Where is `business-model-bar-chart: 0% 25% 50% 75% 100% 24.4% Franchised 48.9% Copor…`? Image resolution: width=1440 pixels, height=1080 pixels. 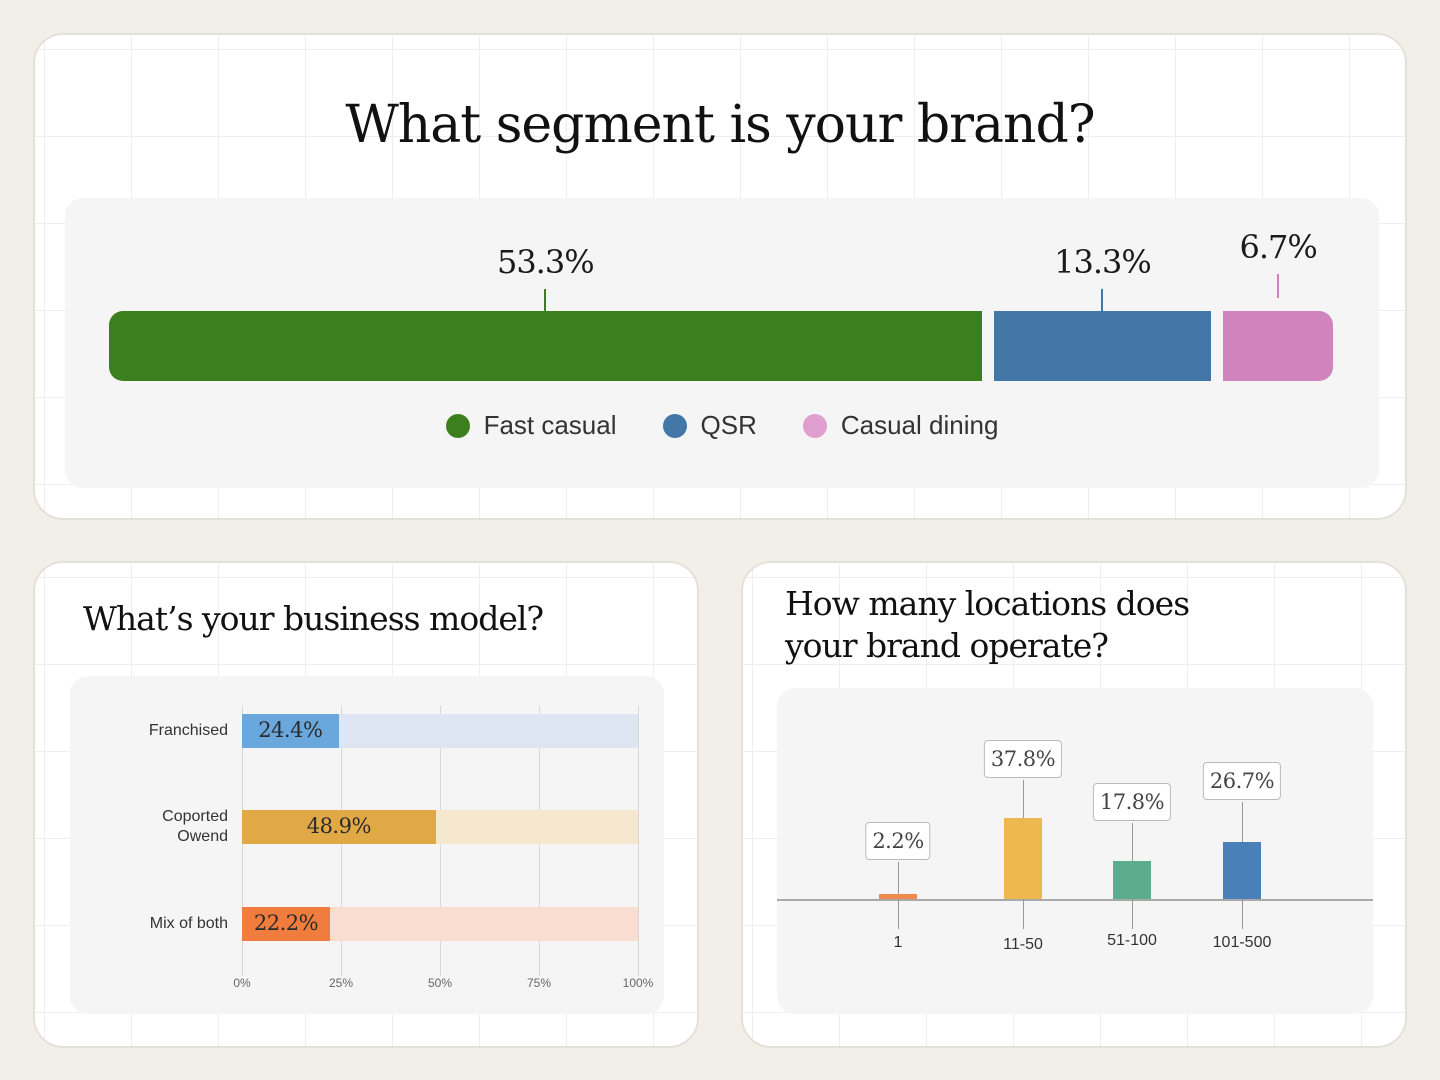
business-model-bar-chart: 0% 25% 50% 75% 100% 24.4% Franchised 48.9% Copor… is located at coordinates (367, 845).